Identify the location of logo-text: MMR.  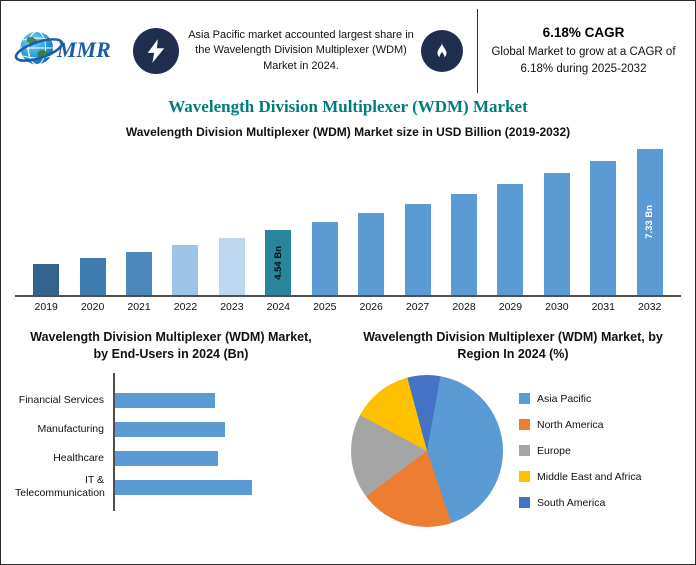
(83, 49).